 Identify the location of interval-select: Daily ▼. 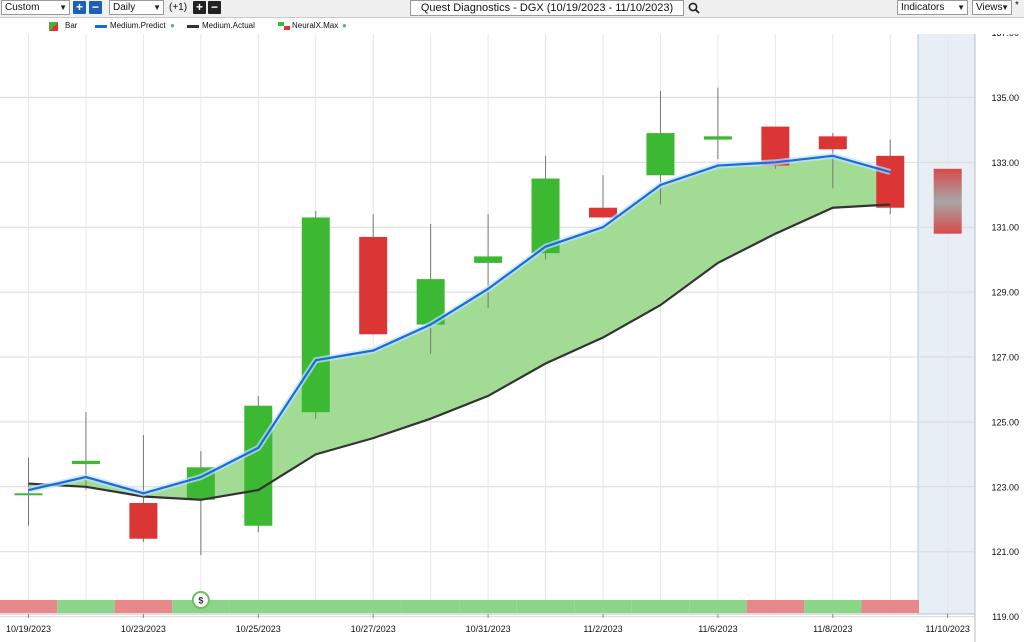
(136, 7).